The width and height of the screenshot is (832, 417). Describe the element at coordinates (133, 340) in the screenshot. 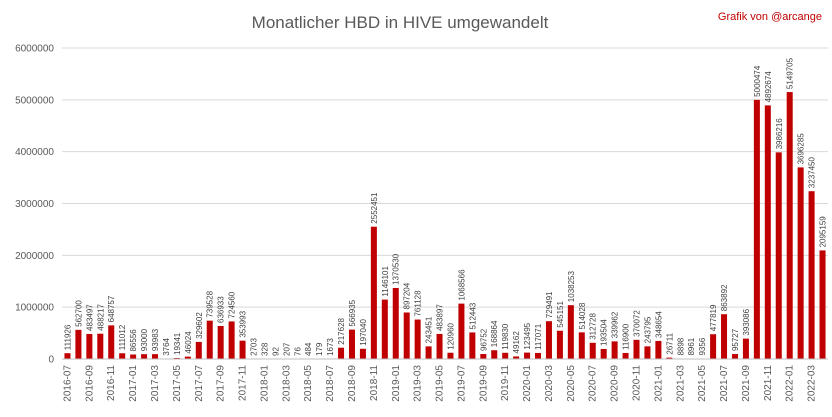

I see `data-label: 86556` at that location.